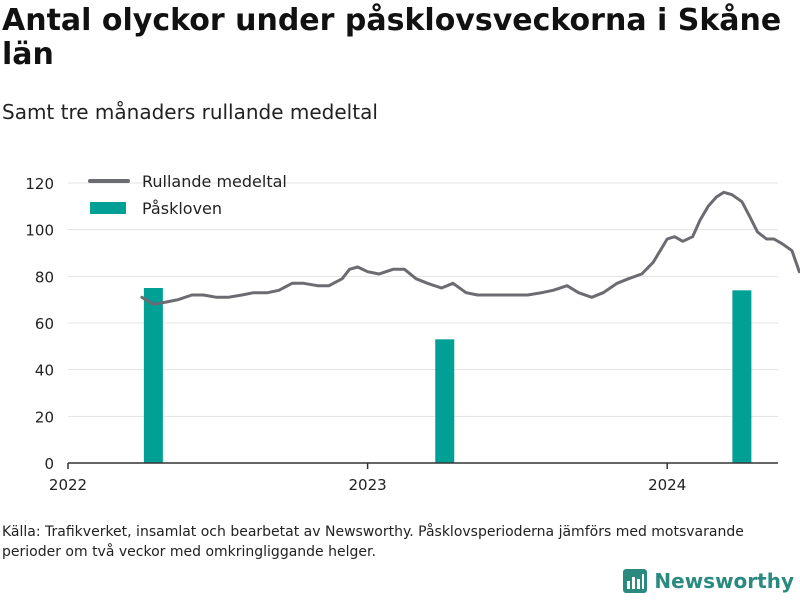  What do you see at coordinates (667, 485) in the screenshot?
I see `x-tick-label: 2024` at bounding box center [667, 485].